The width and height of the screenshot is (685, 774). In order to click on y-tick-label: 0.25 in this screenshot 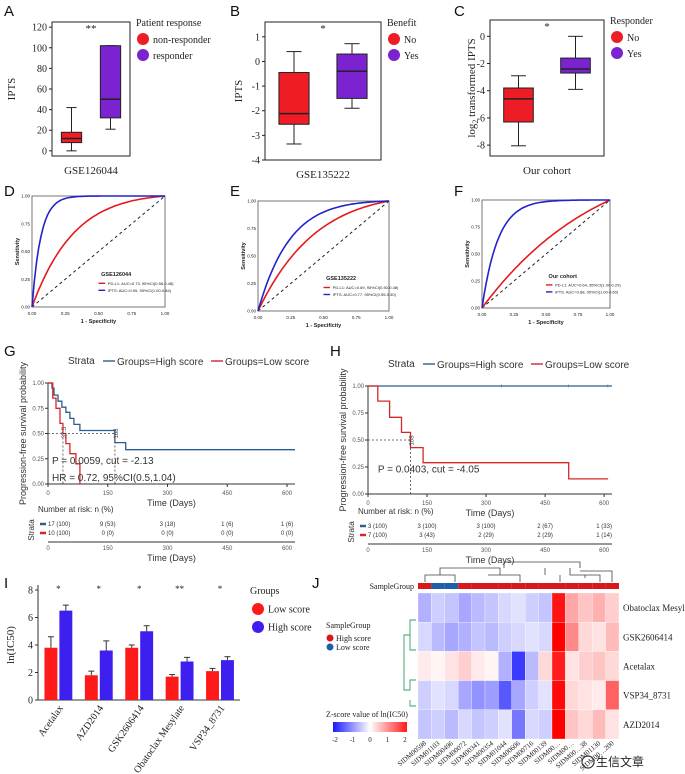, I will do `click(38, 460)`.